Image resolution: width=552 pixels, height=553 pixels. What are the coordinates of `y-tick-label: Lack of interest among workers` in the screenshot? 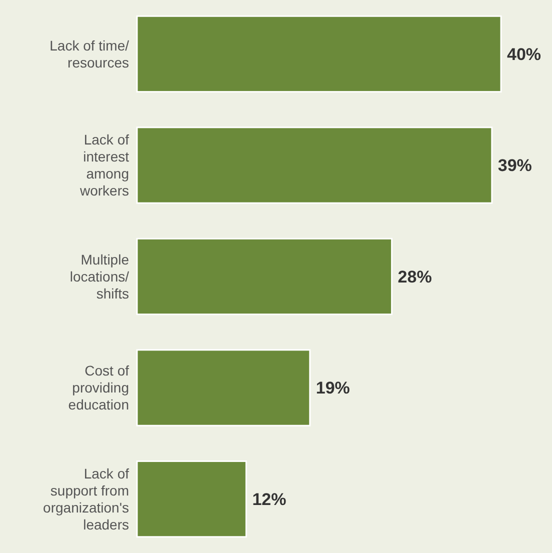 It's located at (104, 165).